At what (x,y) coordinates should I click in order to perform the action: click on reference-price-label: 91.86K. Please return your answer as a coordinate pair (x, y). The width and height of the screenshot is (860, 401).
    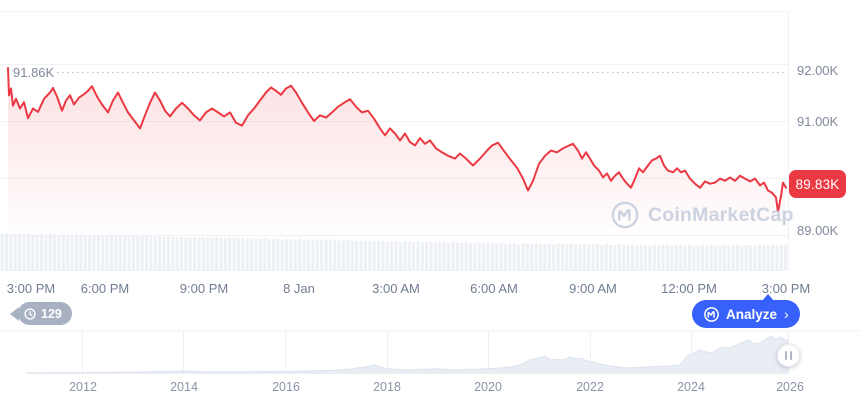
    Looking at the image, I should click on (34, 72).